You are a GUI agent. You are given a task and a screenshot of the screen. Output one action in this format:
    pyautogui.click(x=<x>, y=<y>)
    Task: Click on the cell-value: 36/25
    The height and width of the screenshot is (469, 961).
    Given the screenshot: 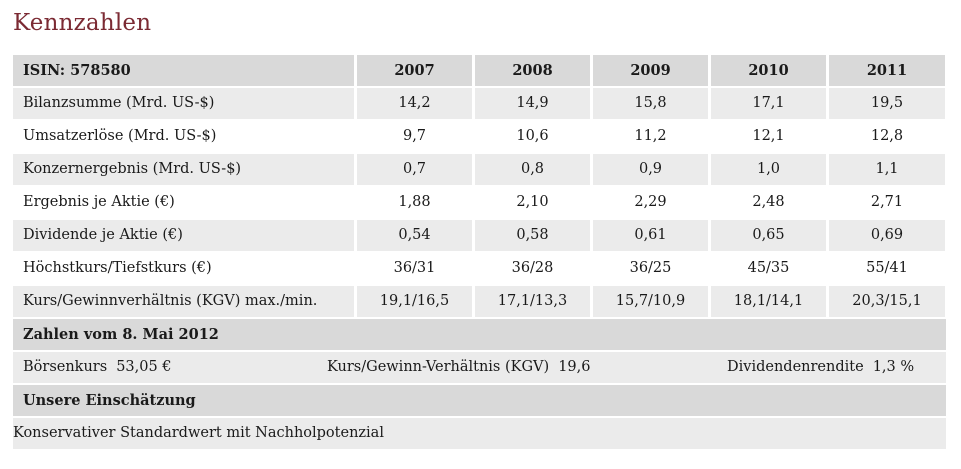 What is the action you would take?
    pyautogui.click(x=650, y=268)
    